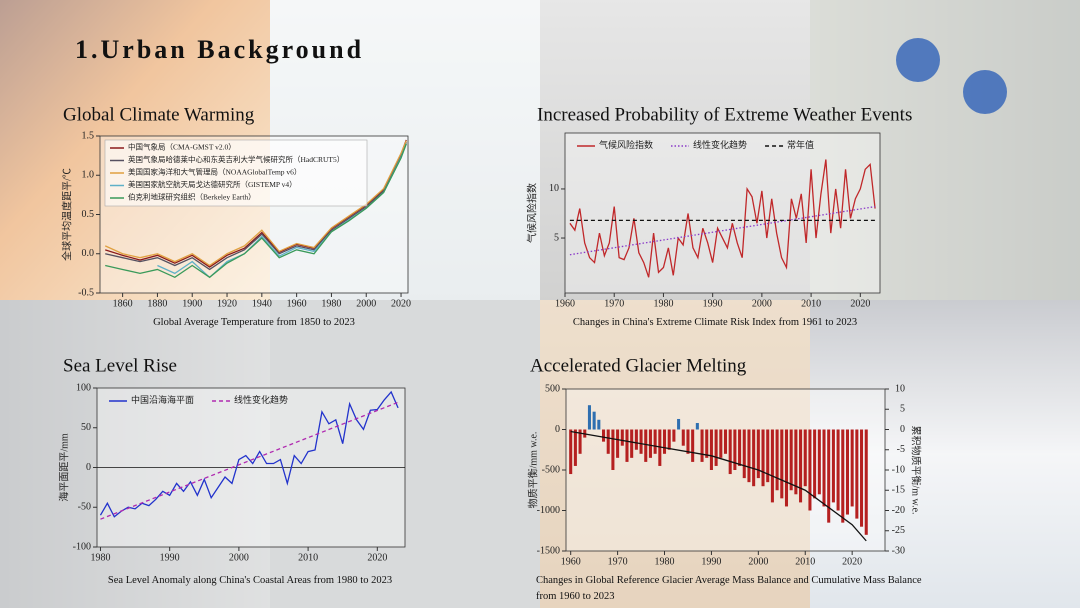 The width and height of the screenshot is (1080, 608). What do you see at coordinates (227, 303) in the screenshot?
I see `x-tick-label: 1920` at bounding box center [227, 303].